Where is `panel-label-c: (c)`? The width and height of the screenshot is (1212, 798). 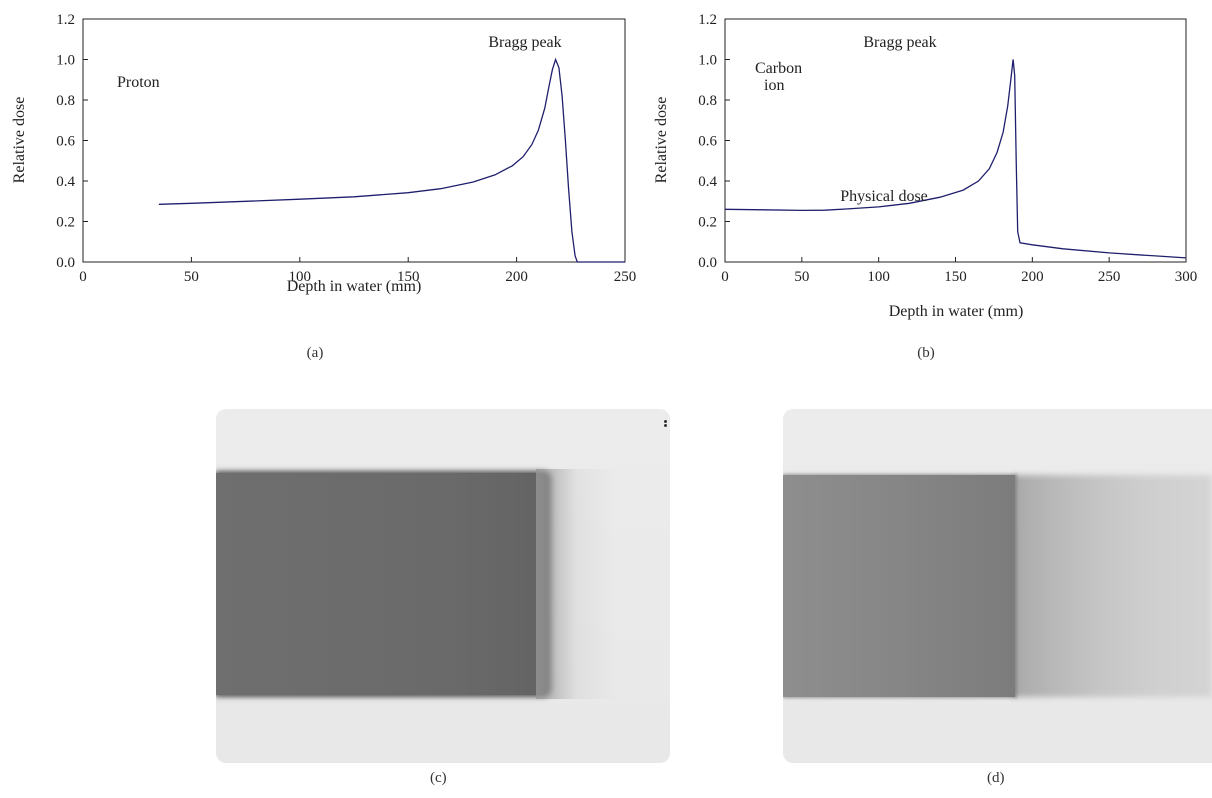
panel-label-c: (c) is located at coordinates (438, 778).